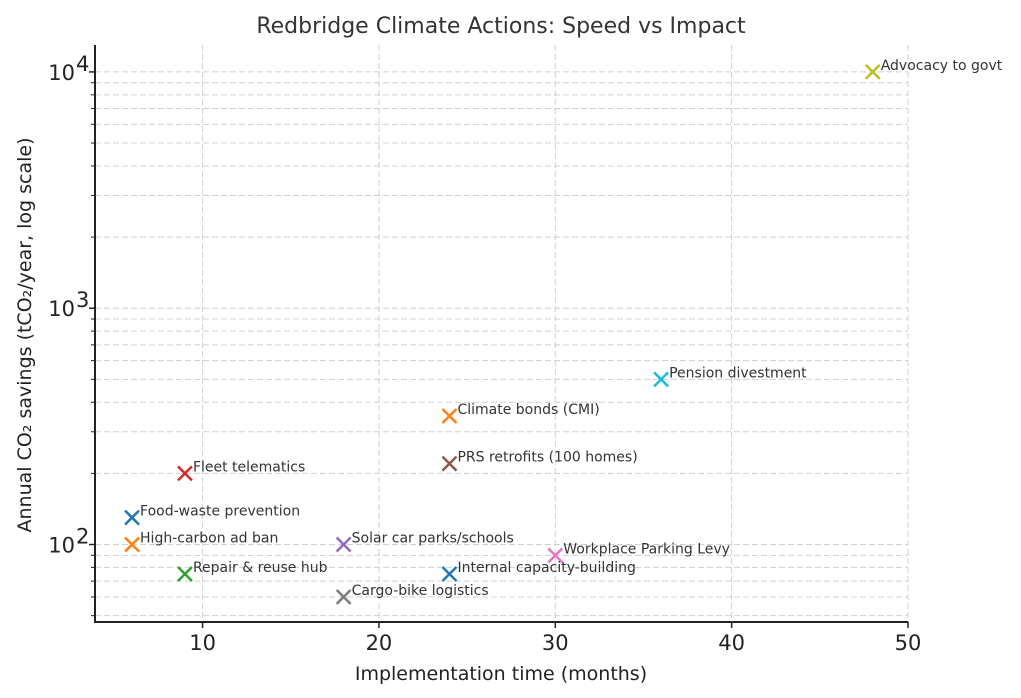 This screenshot has width=1021, height=698. I want to click on x-tick-label: 50, so click(908, 643).